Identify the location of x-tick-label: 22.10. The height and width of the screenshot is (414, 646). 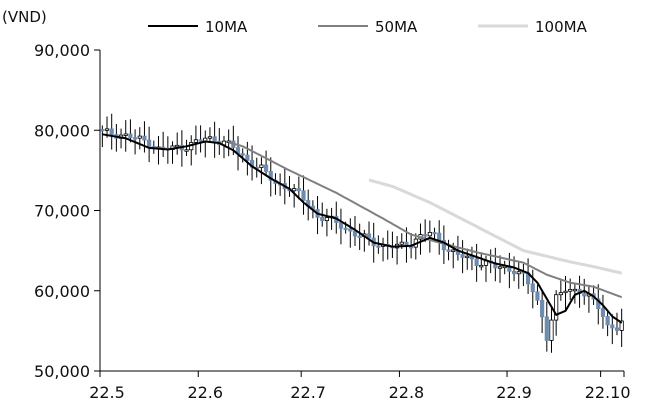
(608, 392).